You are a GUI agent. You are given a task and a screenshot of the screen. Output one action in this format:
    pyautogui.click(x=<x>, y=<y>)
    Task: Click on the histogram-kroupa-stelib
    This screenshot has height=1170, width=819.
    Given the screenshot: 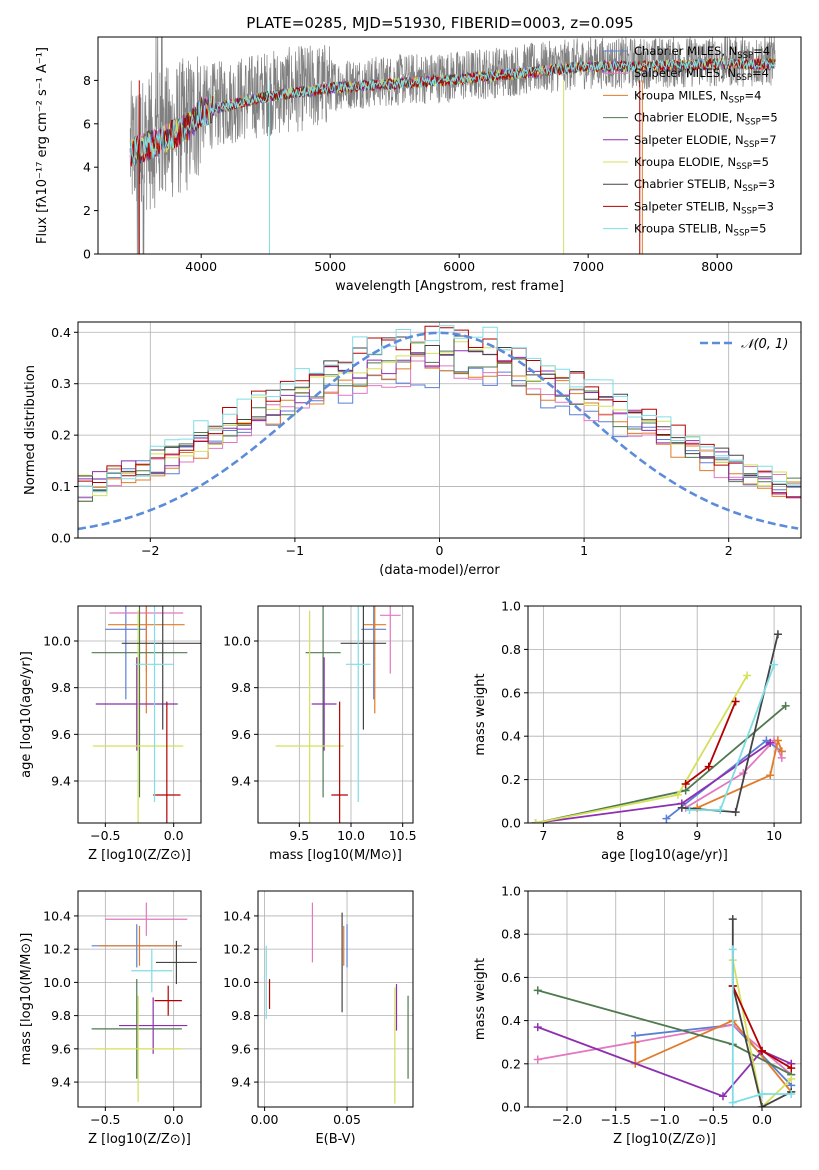 What is the action you would take?
    pyautogui.click(x=439, y=409)
    